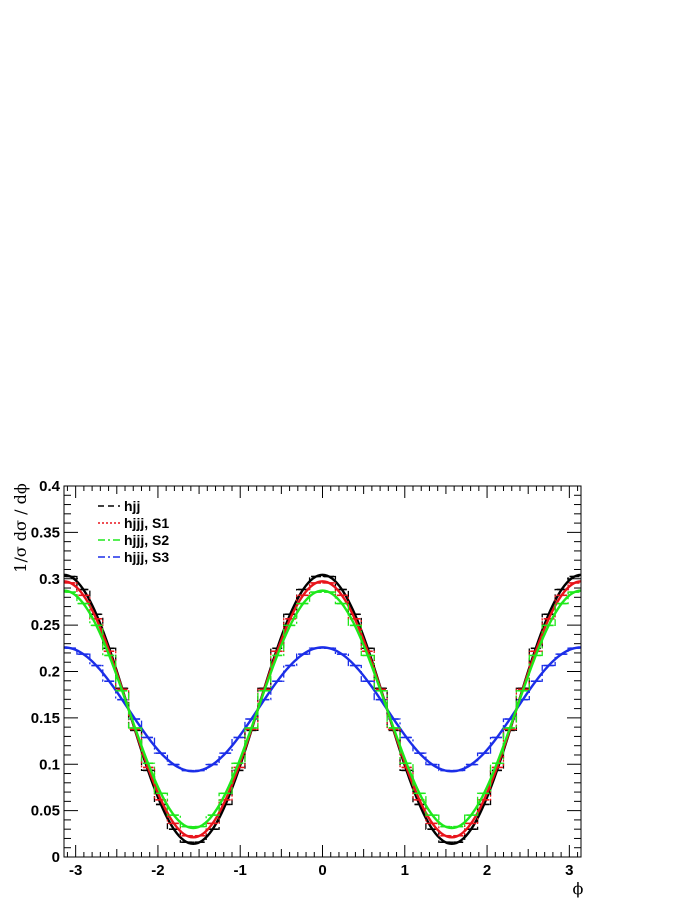  I want to click on x-tick-label: 3, so click(569, 870).